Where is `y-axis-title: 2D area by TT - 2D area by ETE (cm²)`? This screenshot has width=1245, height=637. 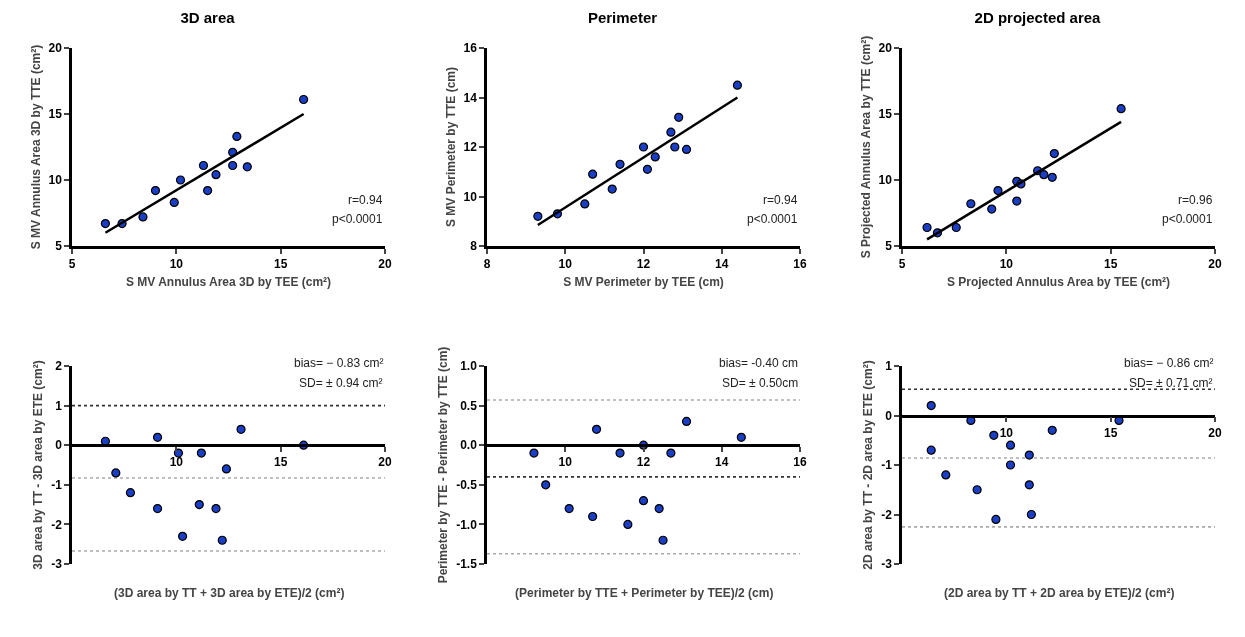 y-axis-title: 2D area by TT - 2D area by ETE (cm²) is located at coordinates (868, 465).